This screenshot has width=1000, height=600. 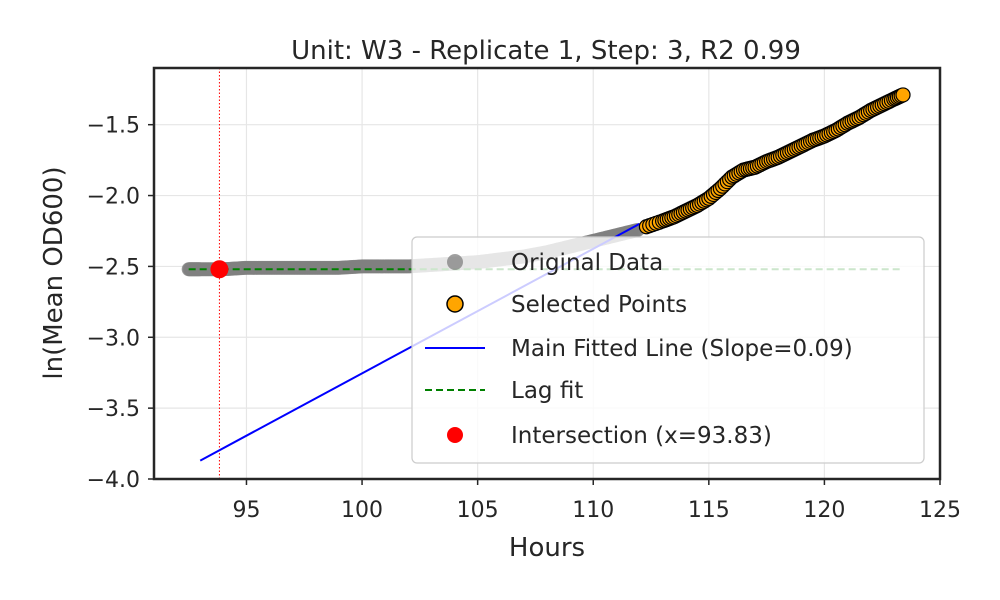 I want to click on legend-label: Selected Points, so click(x=599, y=305).